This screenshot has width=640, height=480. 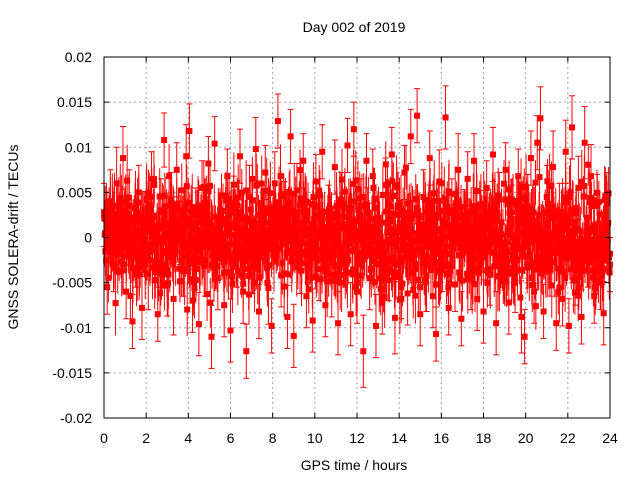 I want to click on chart-title: Day 002 of 2019, so click(x=354, y=27).